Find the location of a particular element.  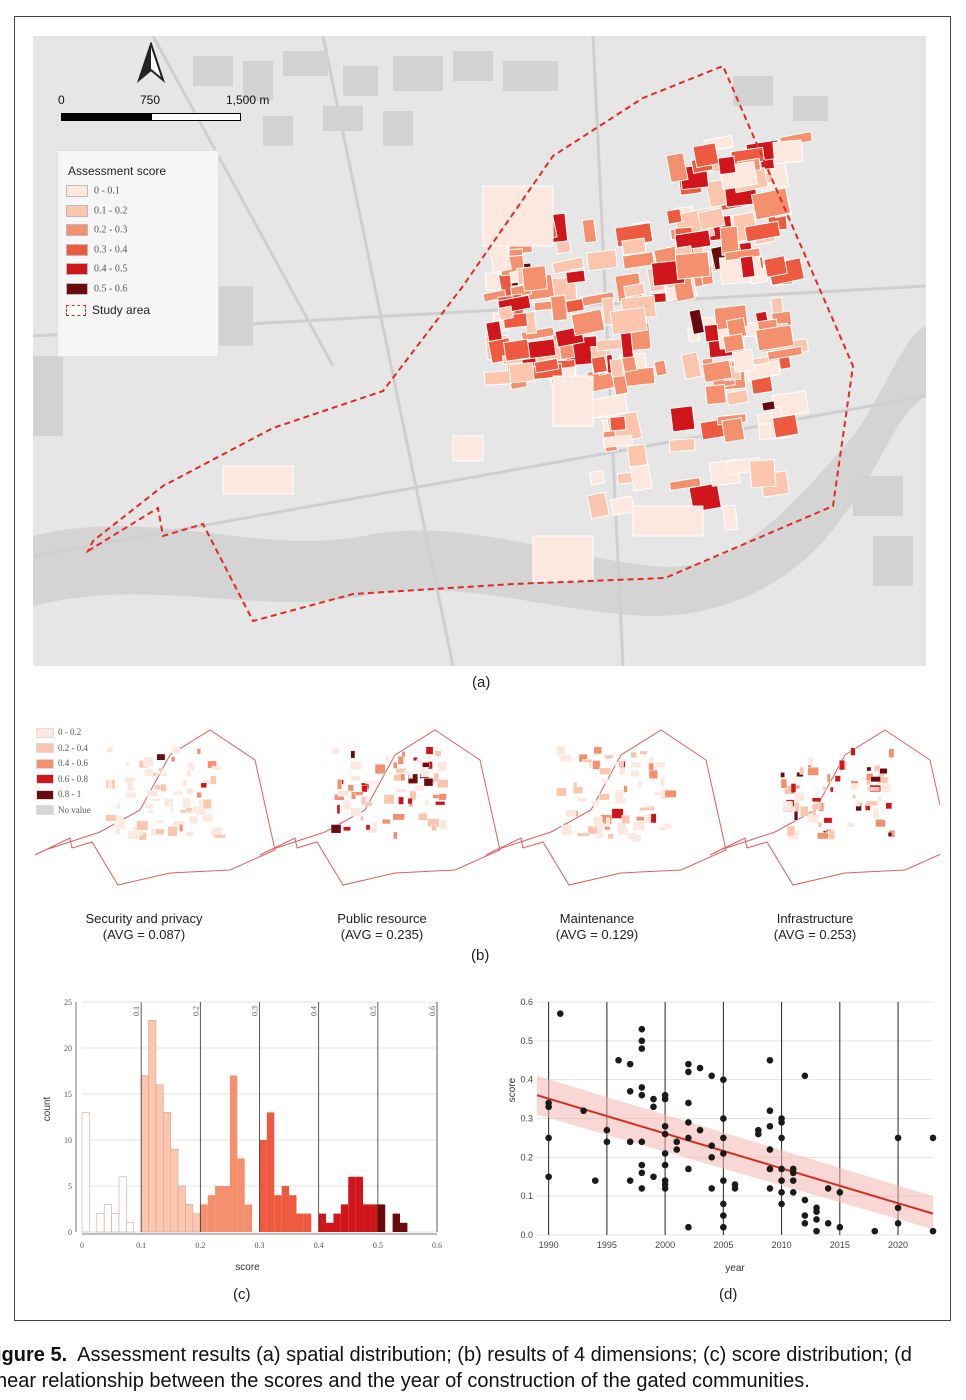

legend-study-area: Study area is located at coordinates (108, 310).